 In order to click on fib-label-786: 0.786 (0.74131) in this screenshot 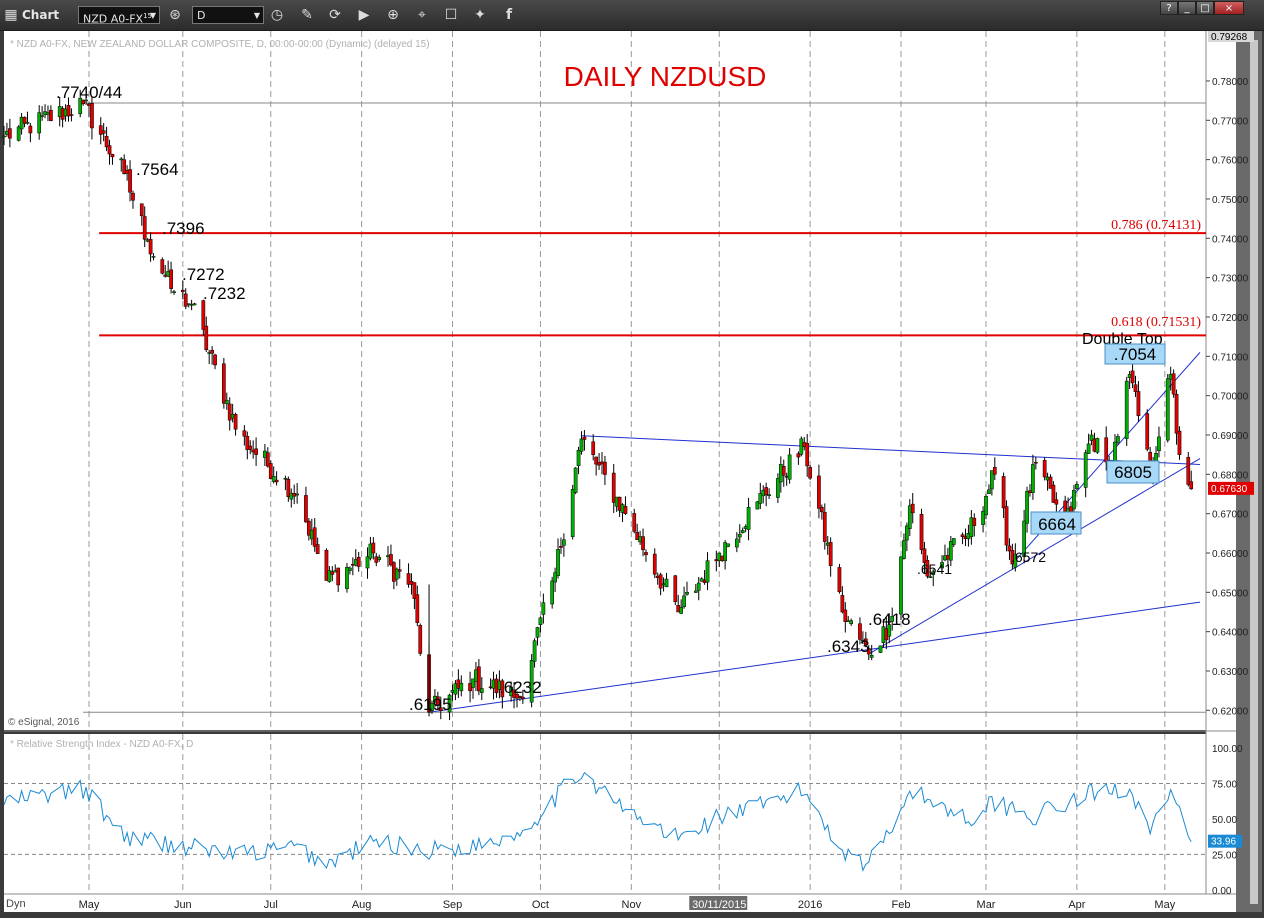, I will do `click(1156, 225)`.